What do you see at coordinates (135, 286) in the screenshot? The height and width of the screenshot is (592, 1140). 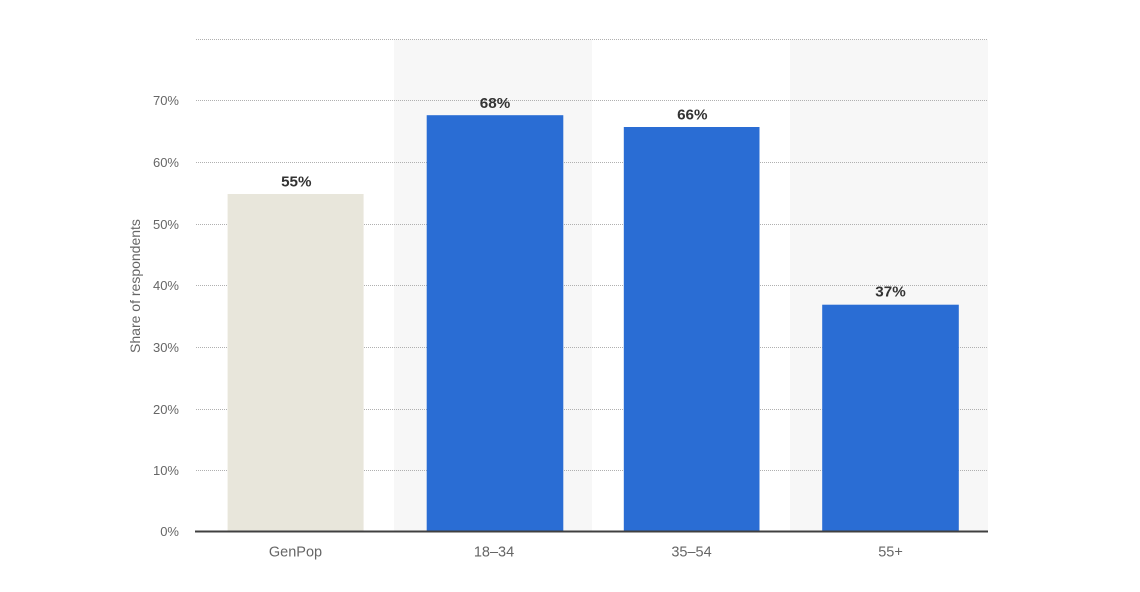 I see `svg-text: Share of respondents` at bounding box center [135, 286].